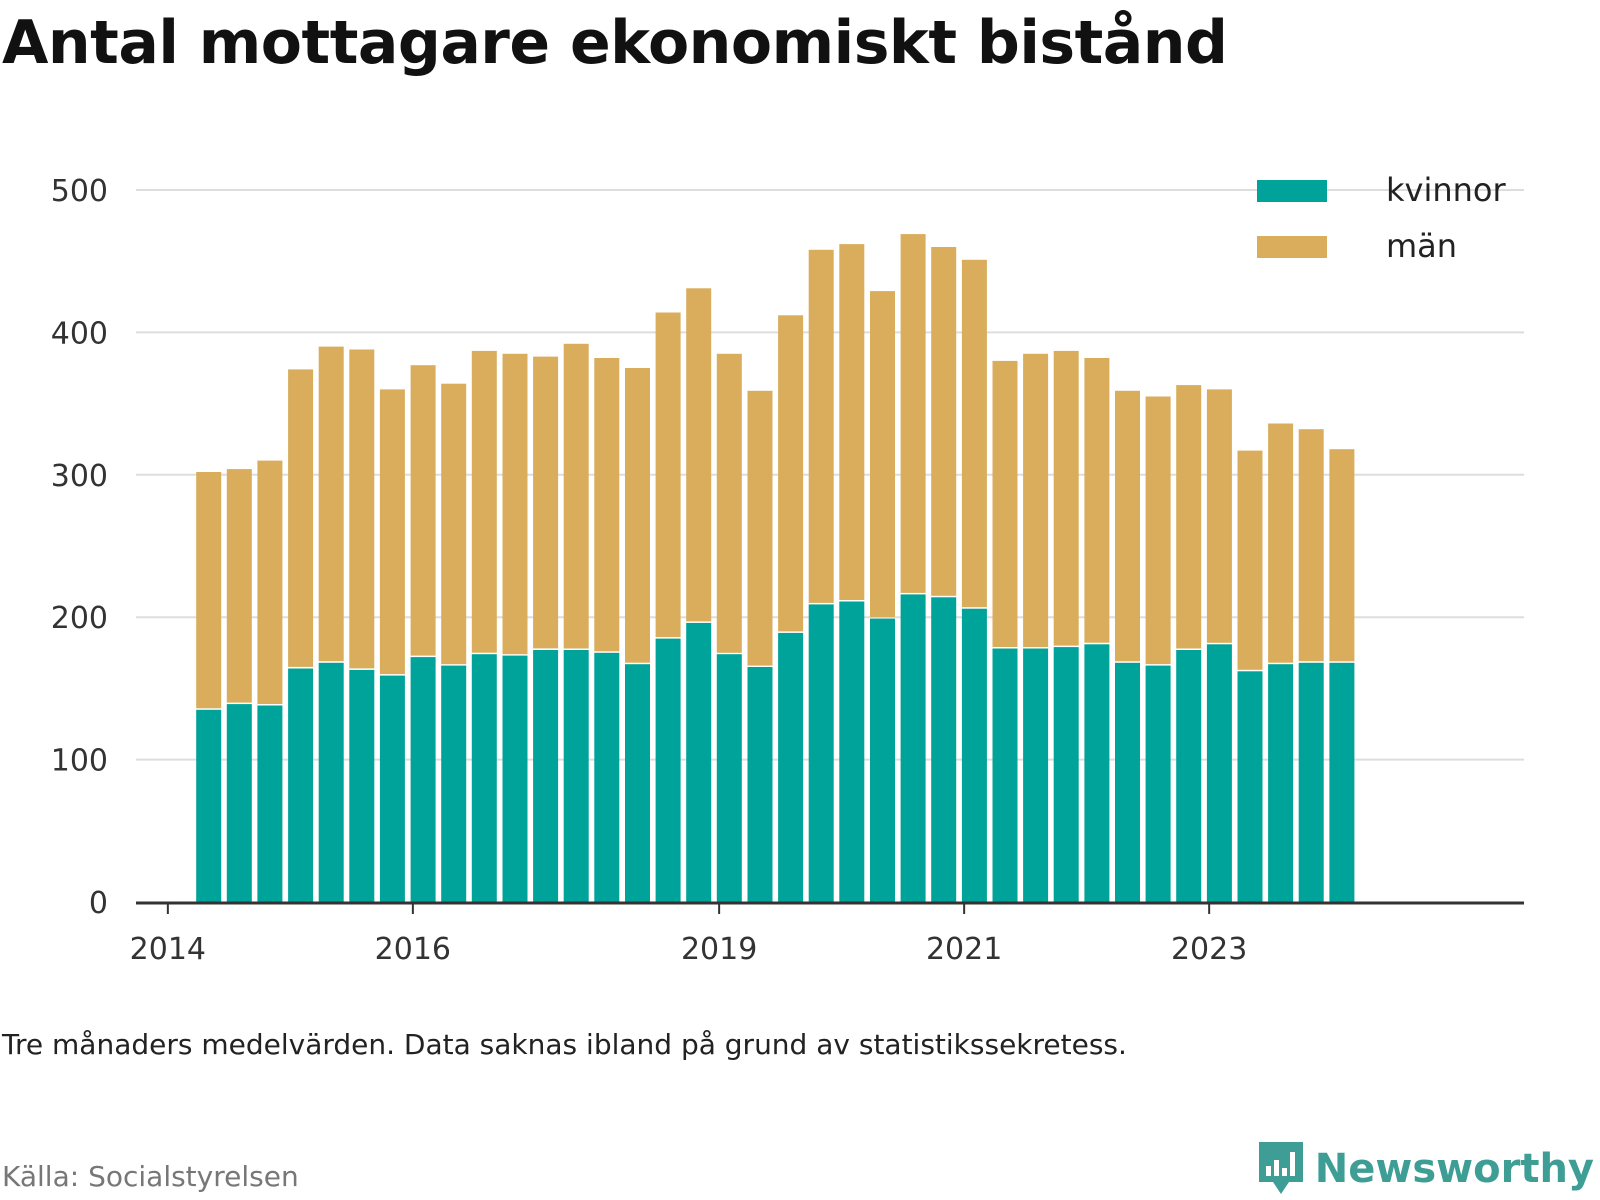 The width and height of the screenshot is (1600, 1200). I want to click on legend-label-man: män, so click(1421, 246).